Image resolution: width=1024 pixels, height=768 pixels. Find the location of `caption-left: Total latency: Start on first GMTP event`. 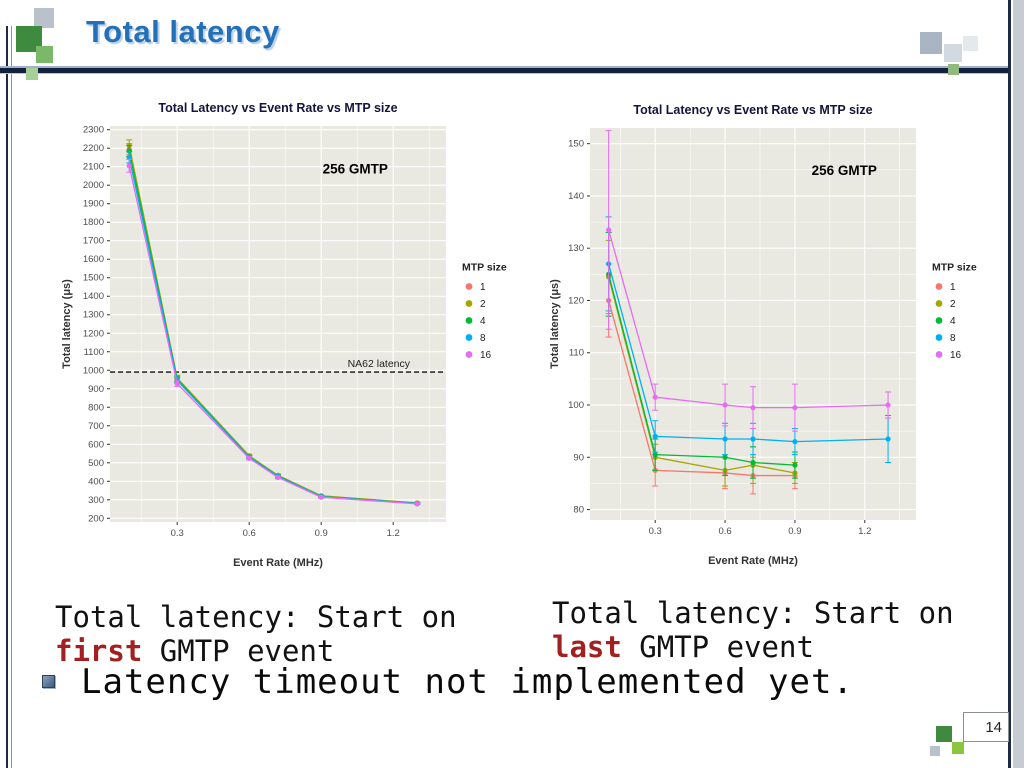

caption-left: Total latency: Start on first GMTP event is located at coordinates (256, 634).